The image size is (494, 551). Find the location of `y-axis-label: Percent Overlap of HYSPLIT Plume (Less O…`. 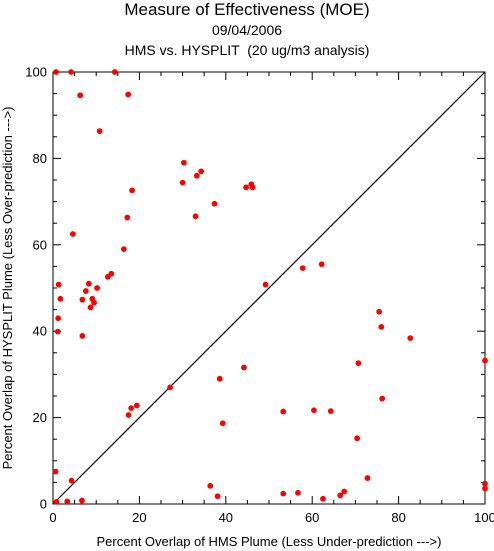

y-axis-label: Percent Overlap of HYSPLIT Plume (Less O… is located at coordinates (7, 288).